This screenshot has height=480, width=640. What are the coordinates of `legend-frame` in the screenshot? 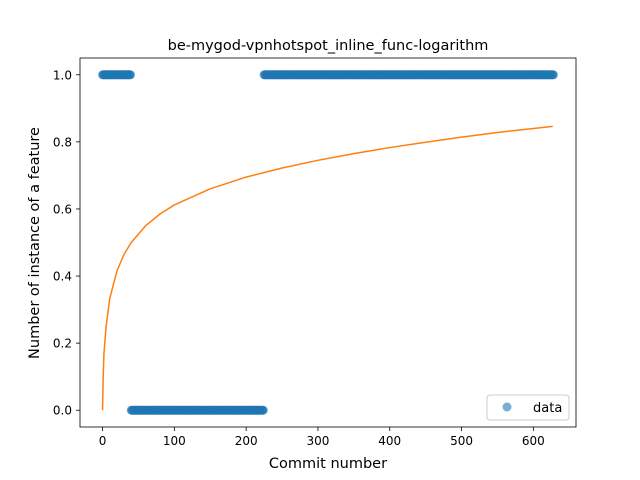 It's located at (528, 407).